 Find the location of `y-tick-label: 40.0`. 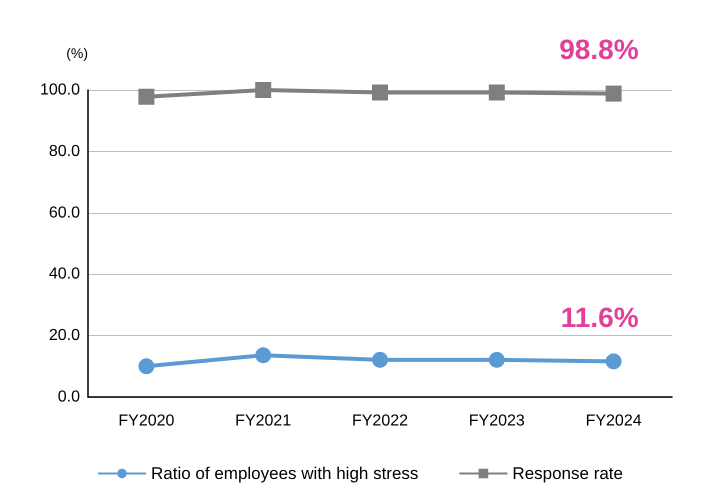

y-tick-label: 40.0 is located at coordinates (64, 274).